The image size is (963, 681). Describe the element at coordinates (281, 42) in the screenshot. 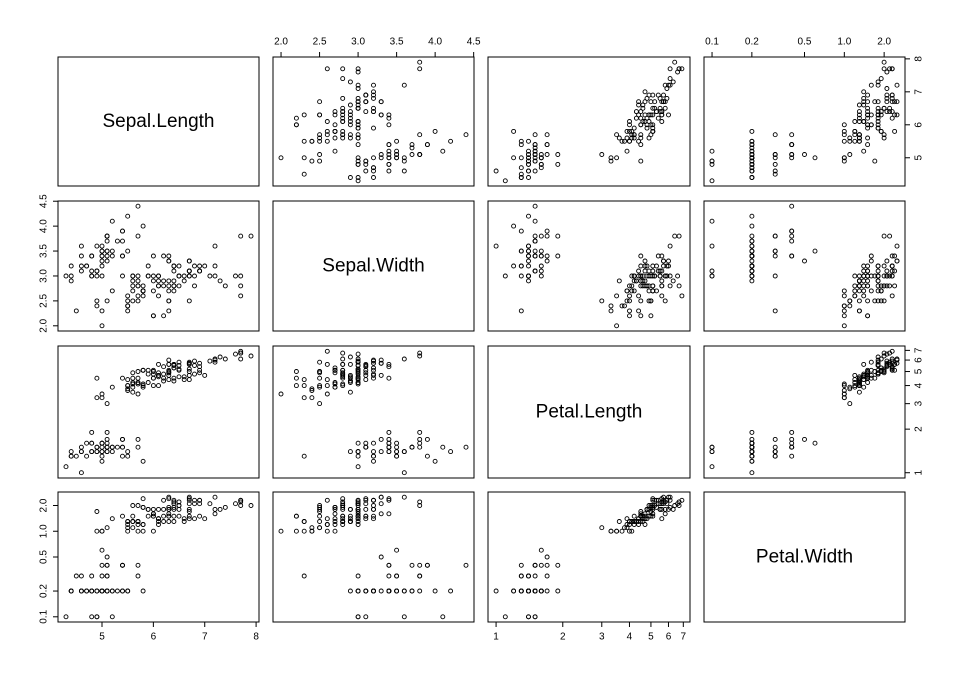

I see `x-tick-label: 2.0` at that location.